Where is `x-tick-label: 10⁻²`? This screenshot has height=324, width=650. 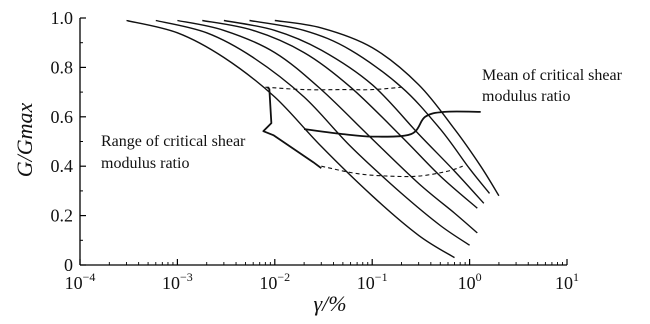
x-tick-label: 10⁻² is located at coordinates (274, 281).